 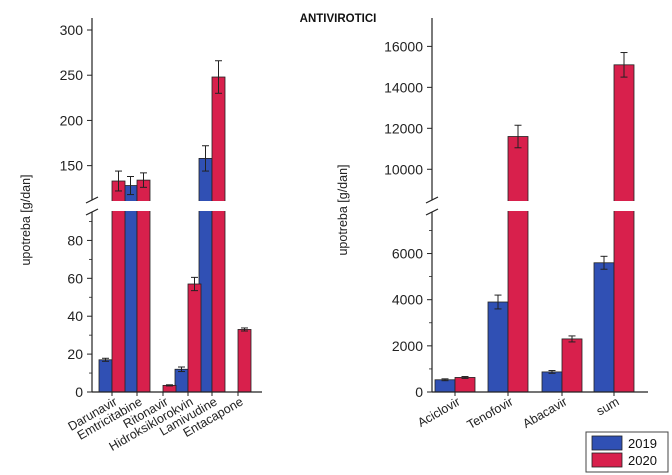 I want to click on legend-swatch-2020, so click(x=607, y=460).